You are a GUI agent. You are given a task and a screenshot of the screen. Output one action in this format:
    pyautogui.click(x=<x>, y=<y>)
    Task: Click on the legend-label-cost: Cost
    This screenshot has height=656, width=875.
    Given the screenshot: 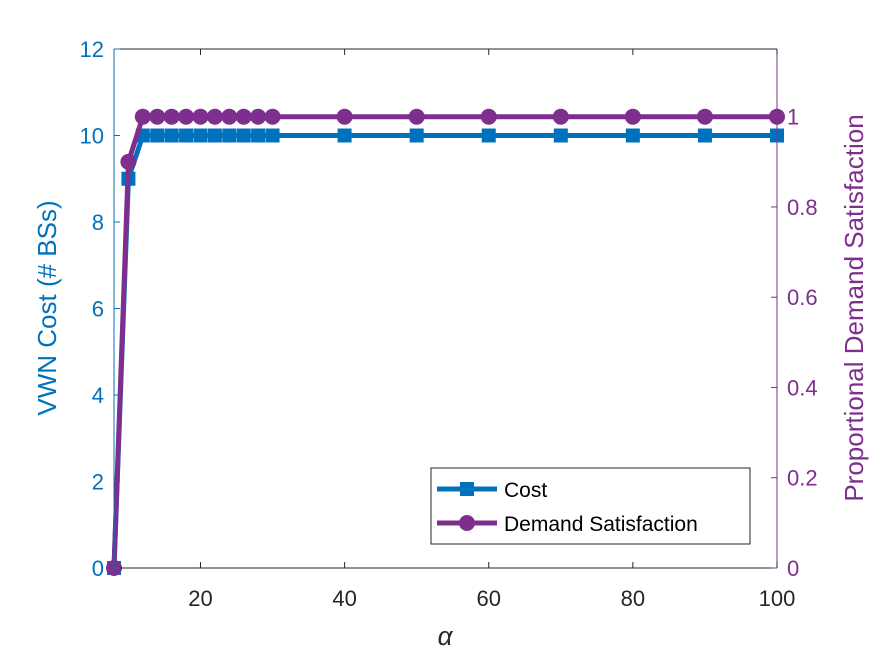 What is the action you would take?
    pyautogui.click(x=525, y=490)
    